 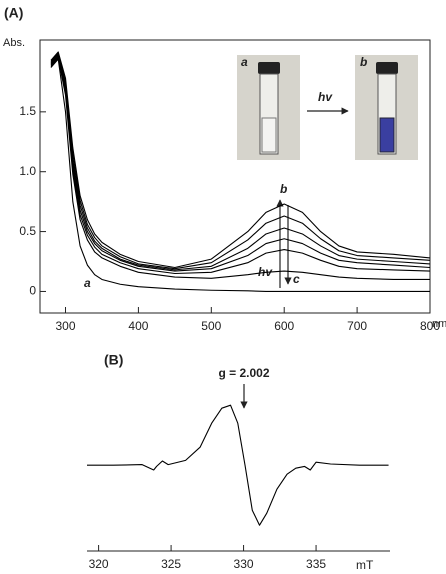 What do you see at coordinates (138, 326) in the screenshot?
I see `x-tick-label: 400` at bounding box center [138, 326].